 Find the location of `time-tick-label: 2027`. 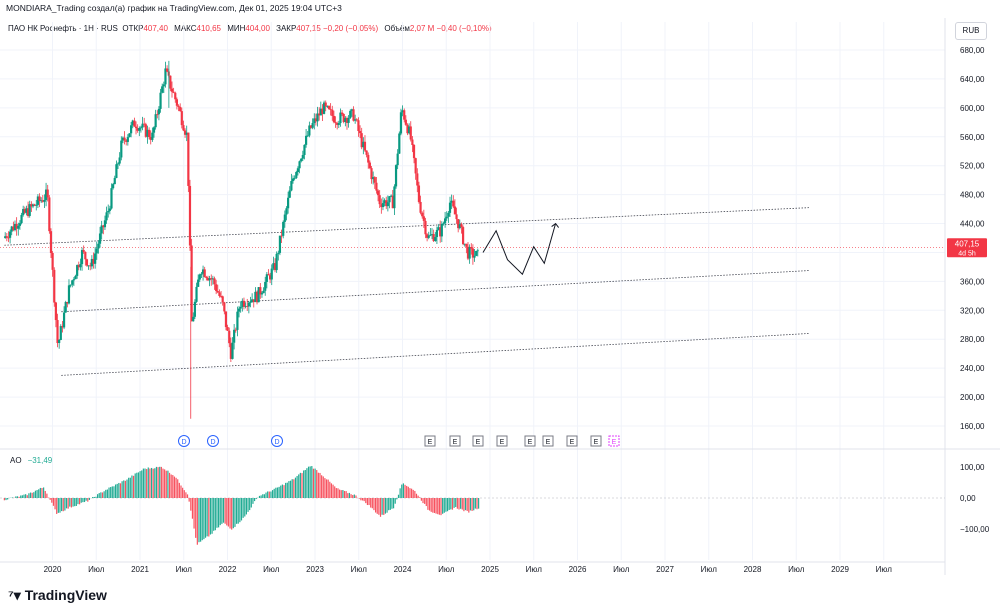

time-tick-label: 2027 is located at coordinates (665, 569).